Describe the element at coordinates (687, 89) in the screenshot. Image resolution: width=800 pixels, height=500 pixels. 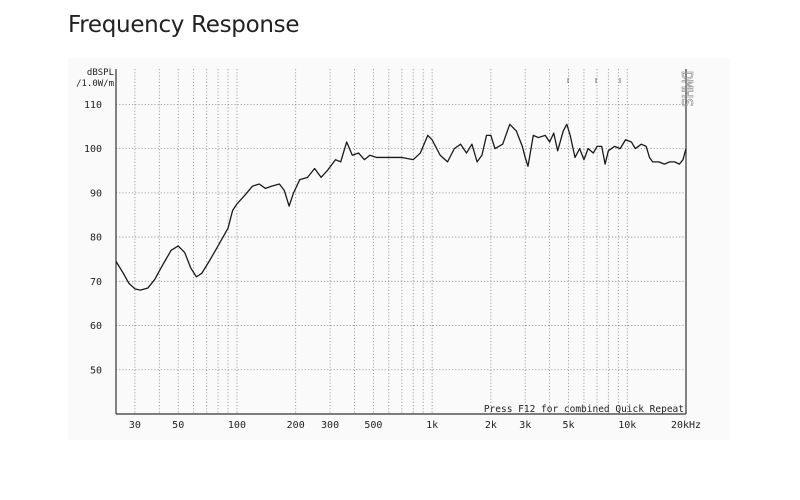
I see `watermark-logo: DMHS` at that location.